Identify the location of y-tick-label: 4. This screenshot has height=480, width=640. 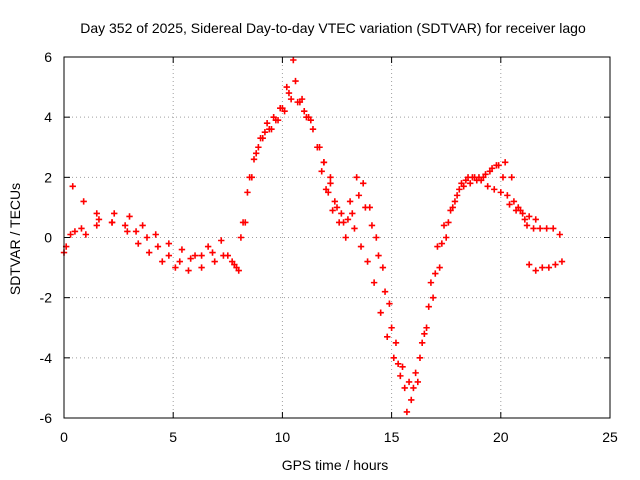
(48, 117).